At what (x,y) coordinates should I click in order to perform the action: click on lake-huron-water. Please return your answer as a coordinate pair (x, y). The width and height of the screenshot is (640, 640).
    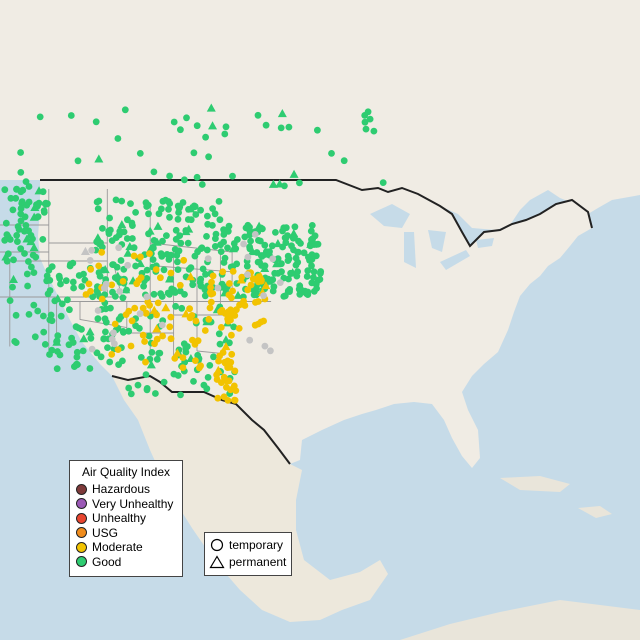
    Looking at the image, I should click on (437, 241).